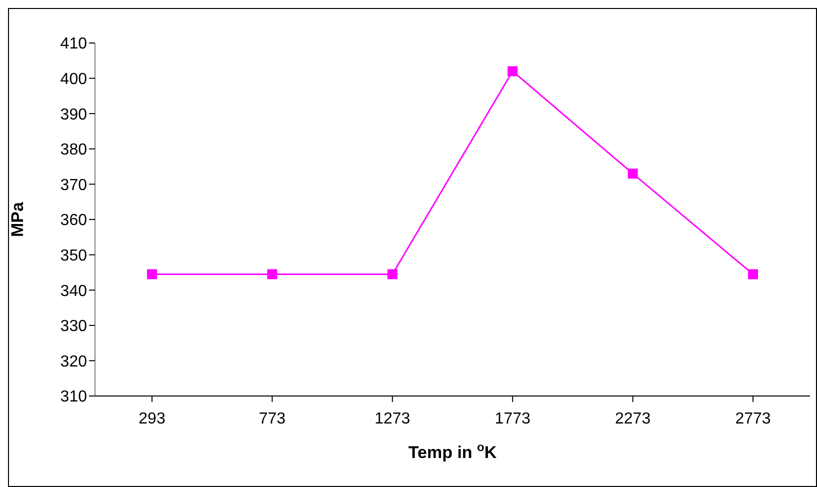 Image resolution: width=817 pixels, height=487 pixels. What do you see at coordinates (512, 419) in the screenshot?
I see `x-tick-label: 1773` at bounding box center [512, 419].